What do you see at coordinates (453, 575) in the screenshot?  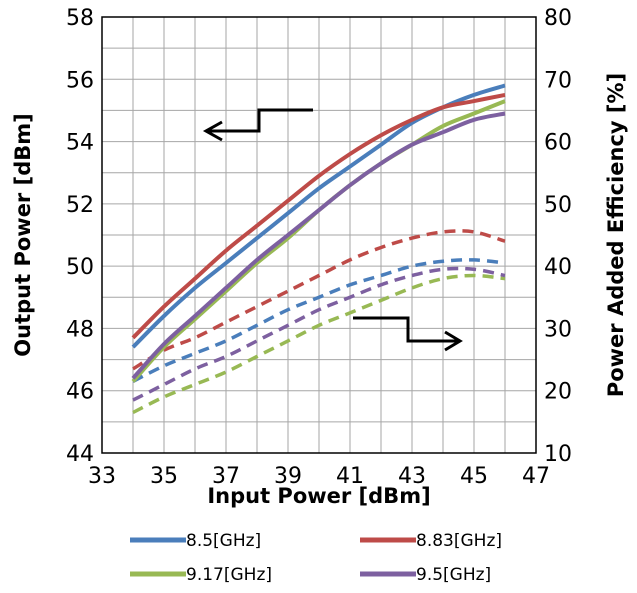 I see `legend-label-9-5-ghz: 9.5[GHz]` at bounding box center [453, 575].